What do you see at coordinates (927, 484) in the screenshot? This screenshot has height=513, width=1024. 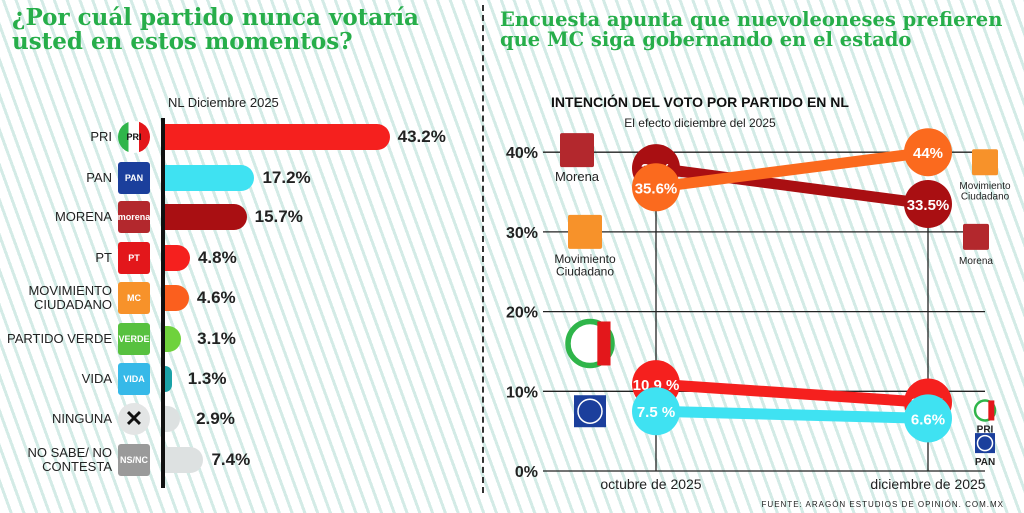 I see `x-tick-label: diciembre de 2025` at bounding box center [927, 484].